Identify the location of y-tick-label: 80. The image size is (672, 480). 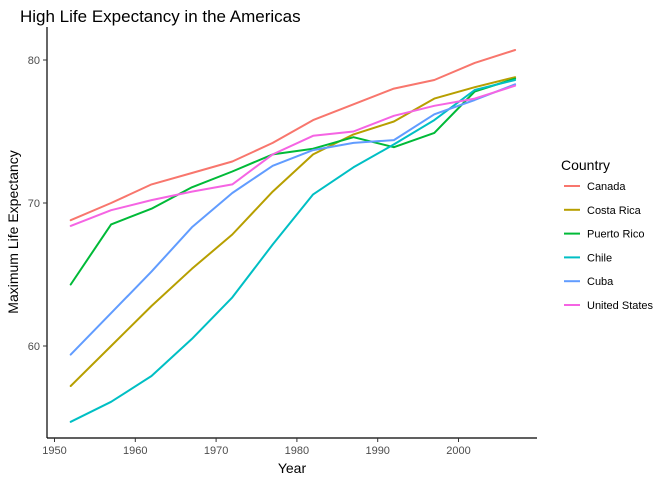
(34, 61).